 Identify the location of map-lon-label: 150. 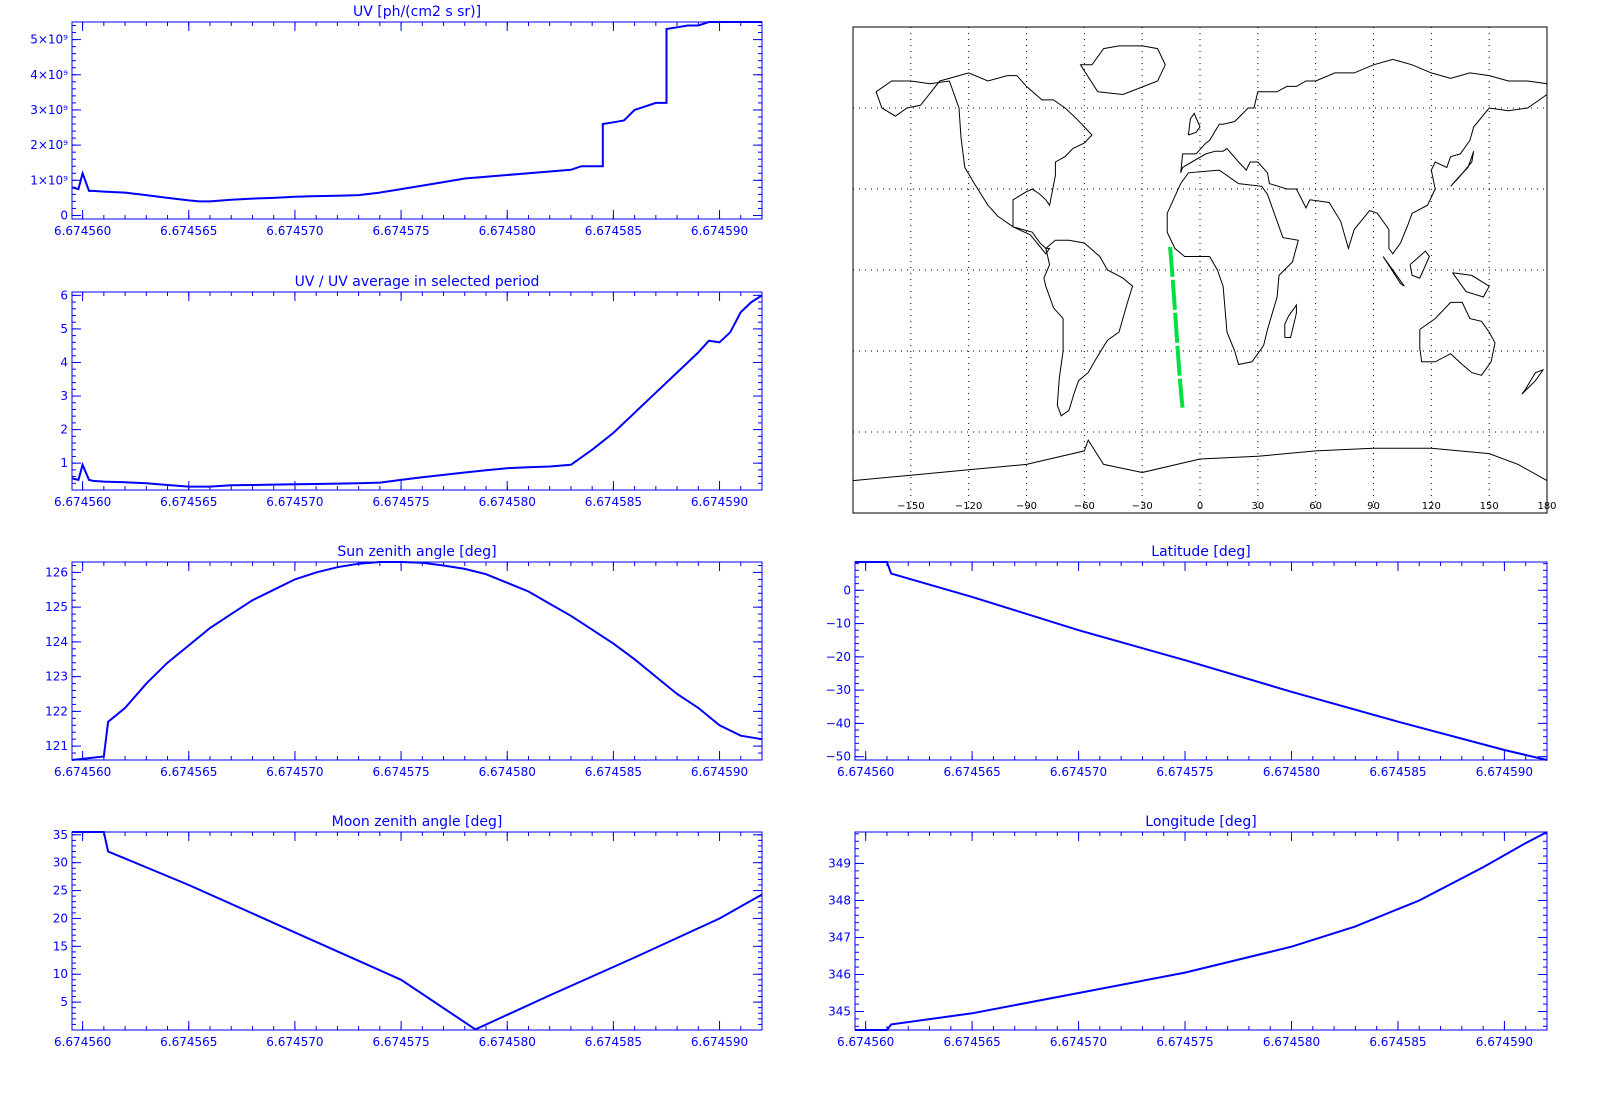
(1489, 506).